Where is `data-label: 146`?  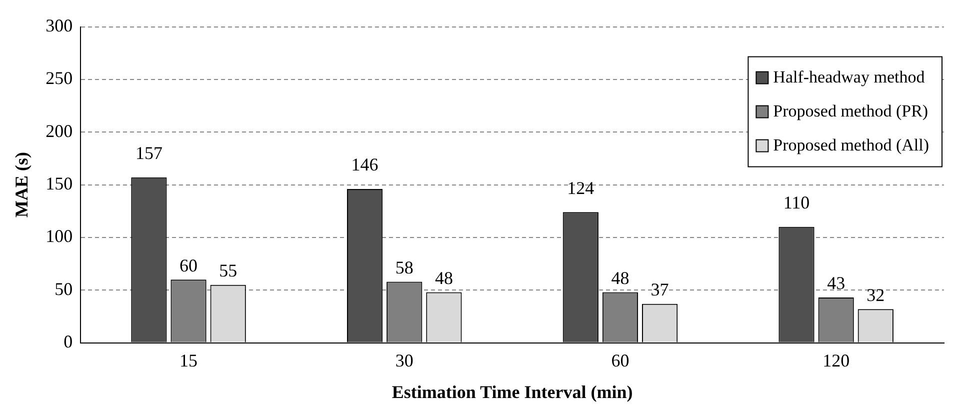 data-label: 146 is located at coordinates (364, 164).